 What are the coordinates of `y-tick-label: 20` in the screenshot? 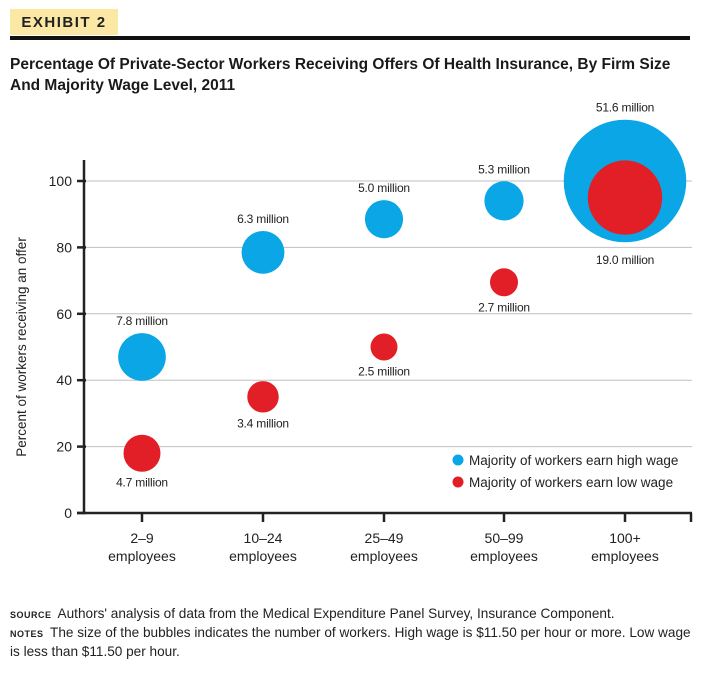 It's located at (64, 447).